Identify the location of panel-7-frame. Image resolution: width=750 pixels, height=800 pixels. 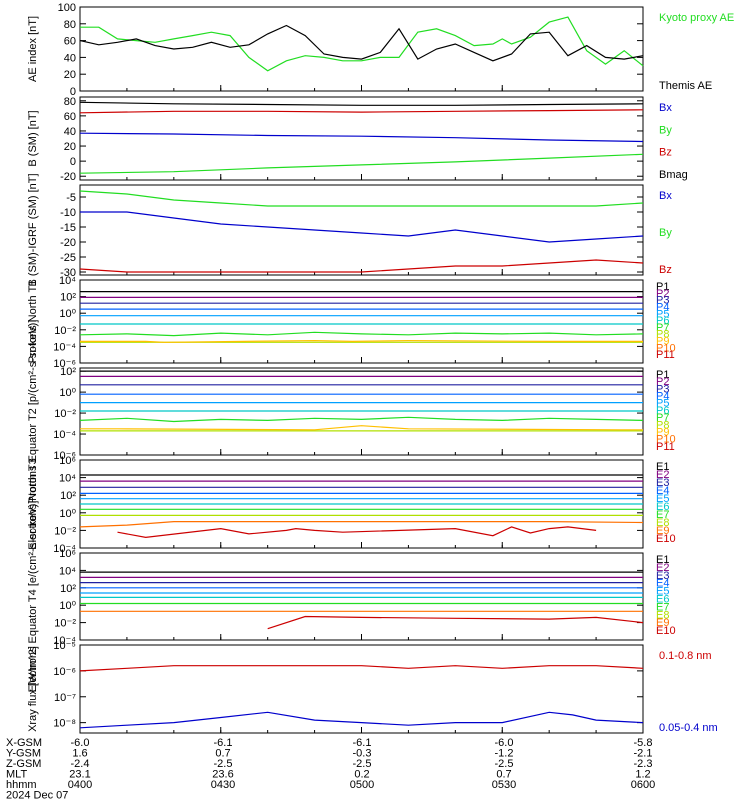
(361, 596).